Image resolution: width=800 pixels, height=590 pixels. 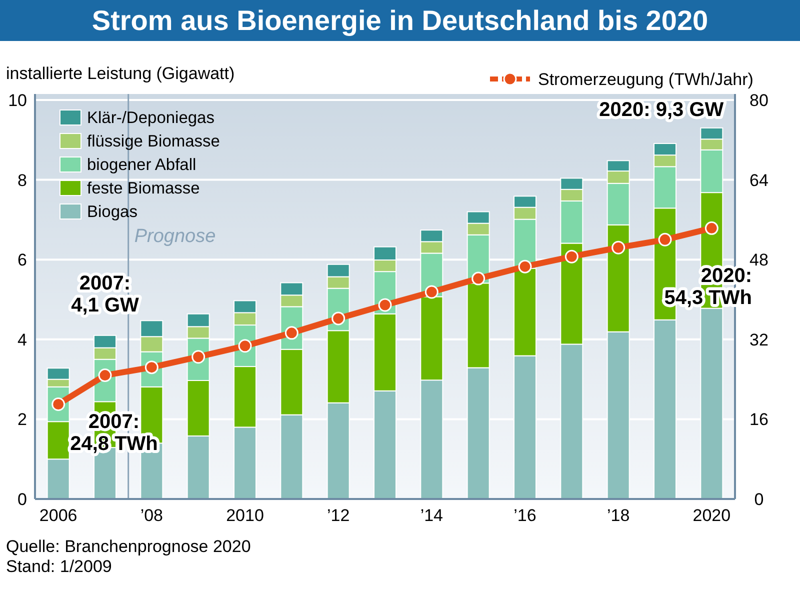 What do you see at coordinates (150, 118) in the screenshot?
I see `legend-label: Klär-/Deponiegas` at bounding box center [150, 118].